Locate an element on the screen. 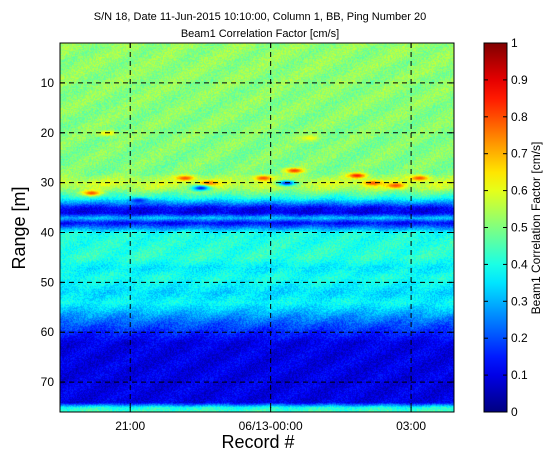 The image size is (546, 459). colorbar-tick-label: 0.1 is located at coordinates (519, 375).